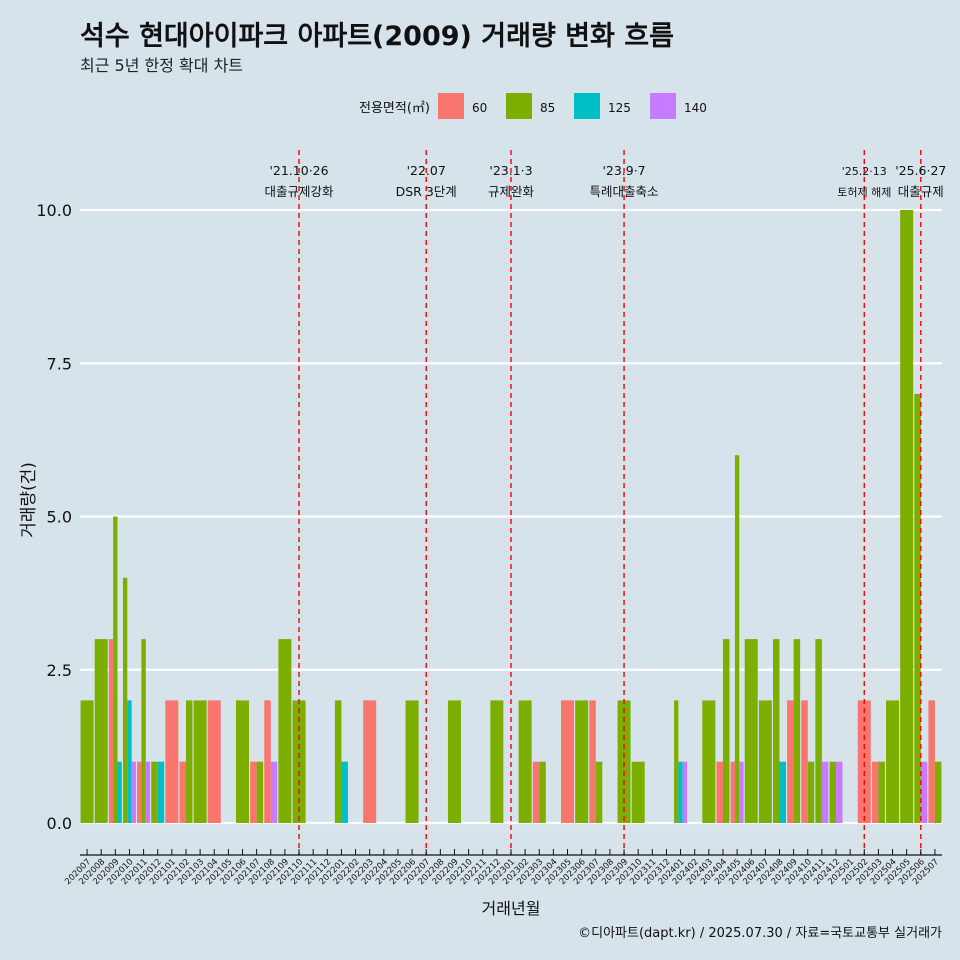 Image resolution: width=960 pixels, height=960 pixels. What do you see at coordinates (623, 170) in the screenshot?
I see `event-date: '23.9·7` at bounding box center [623, 170].